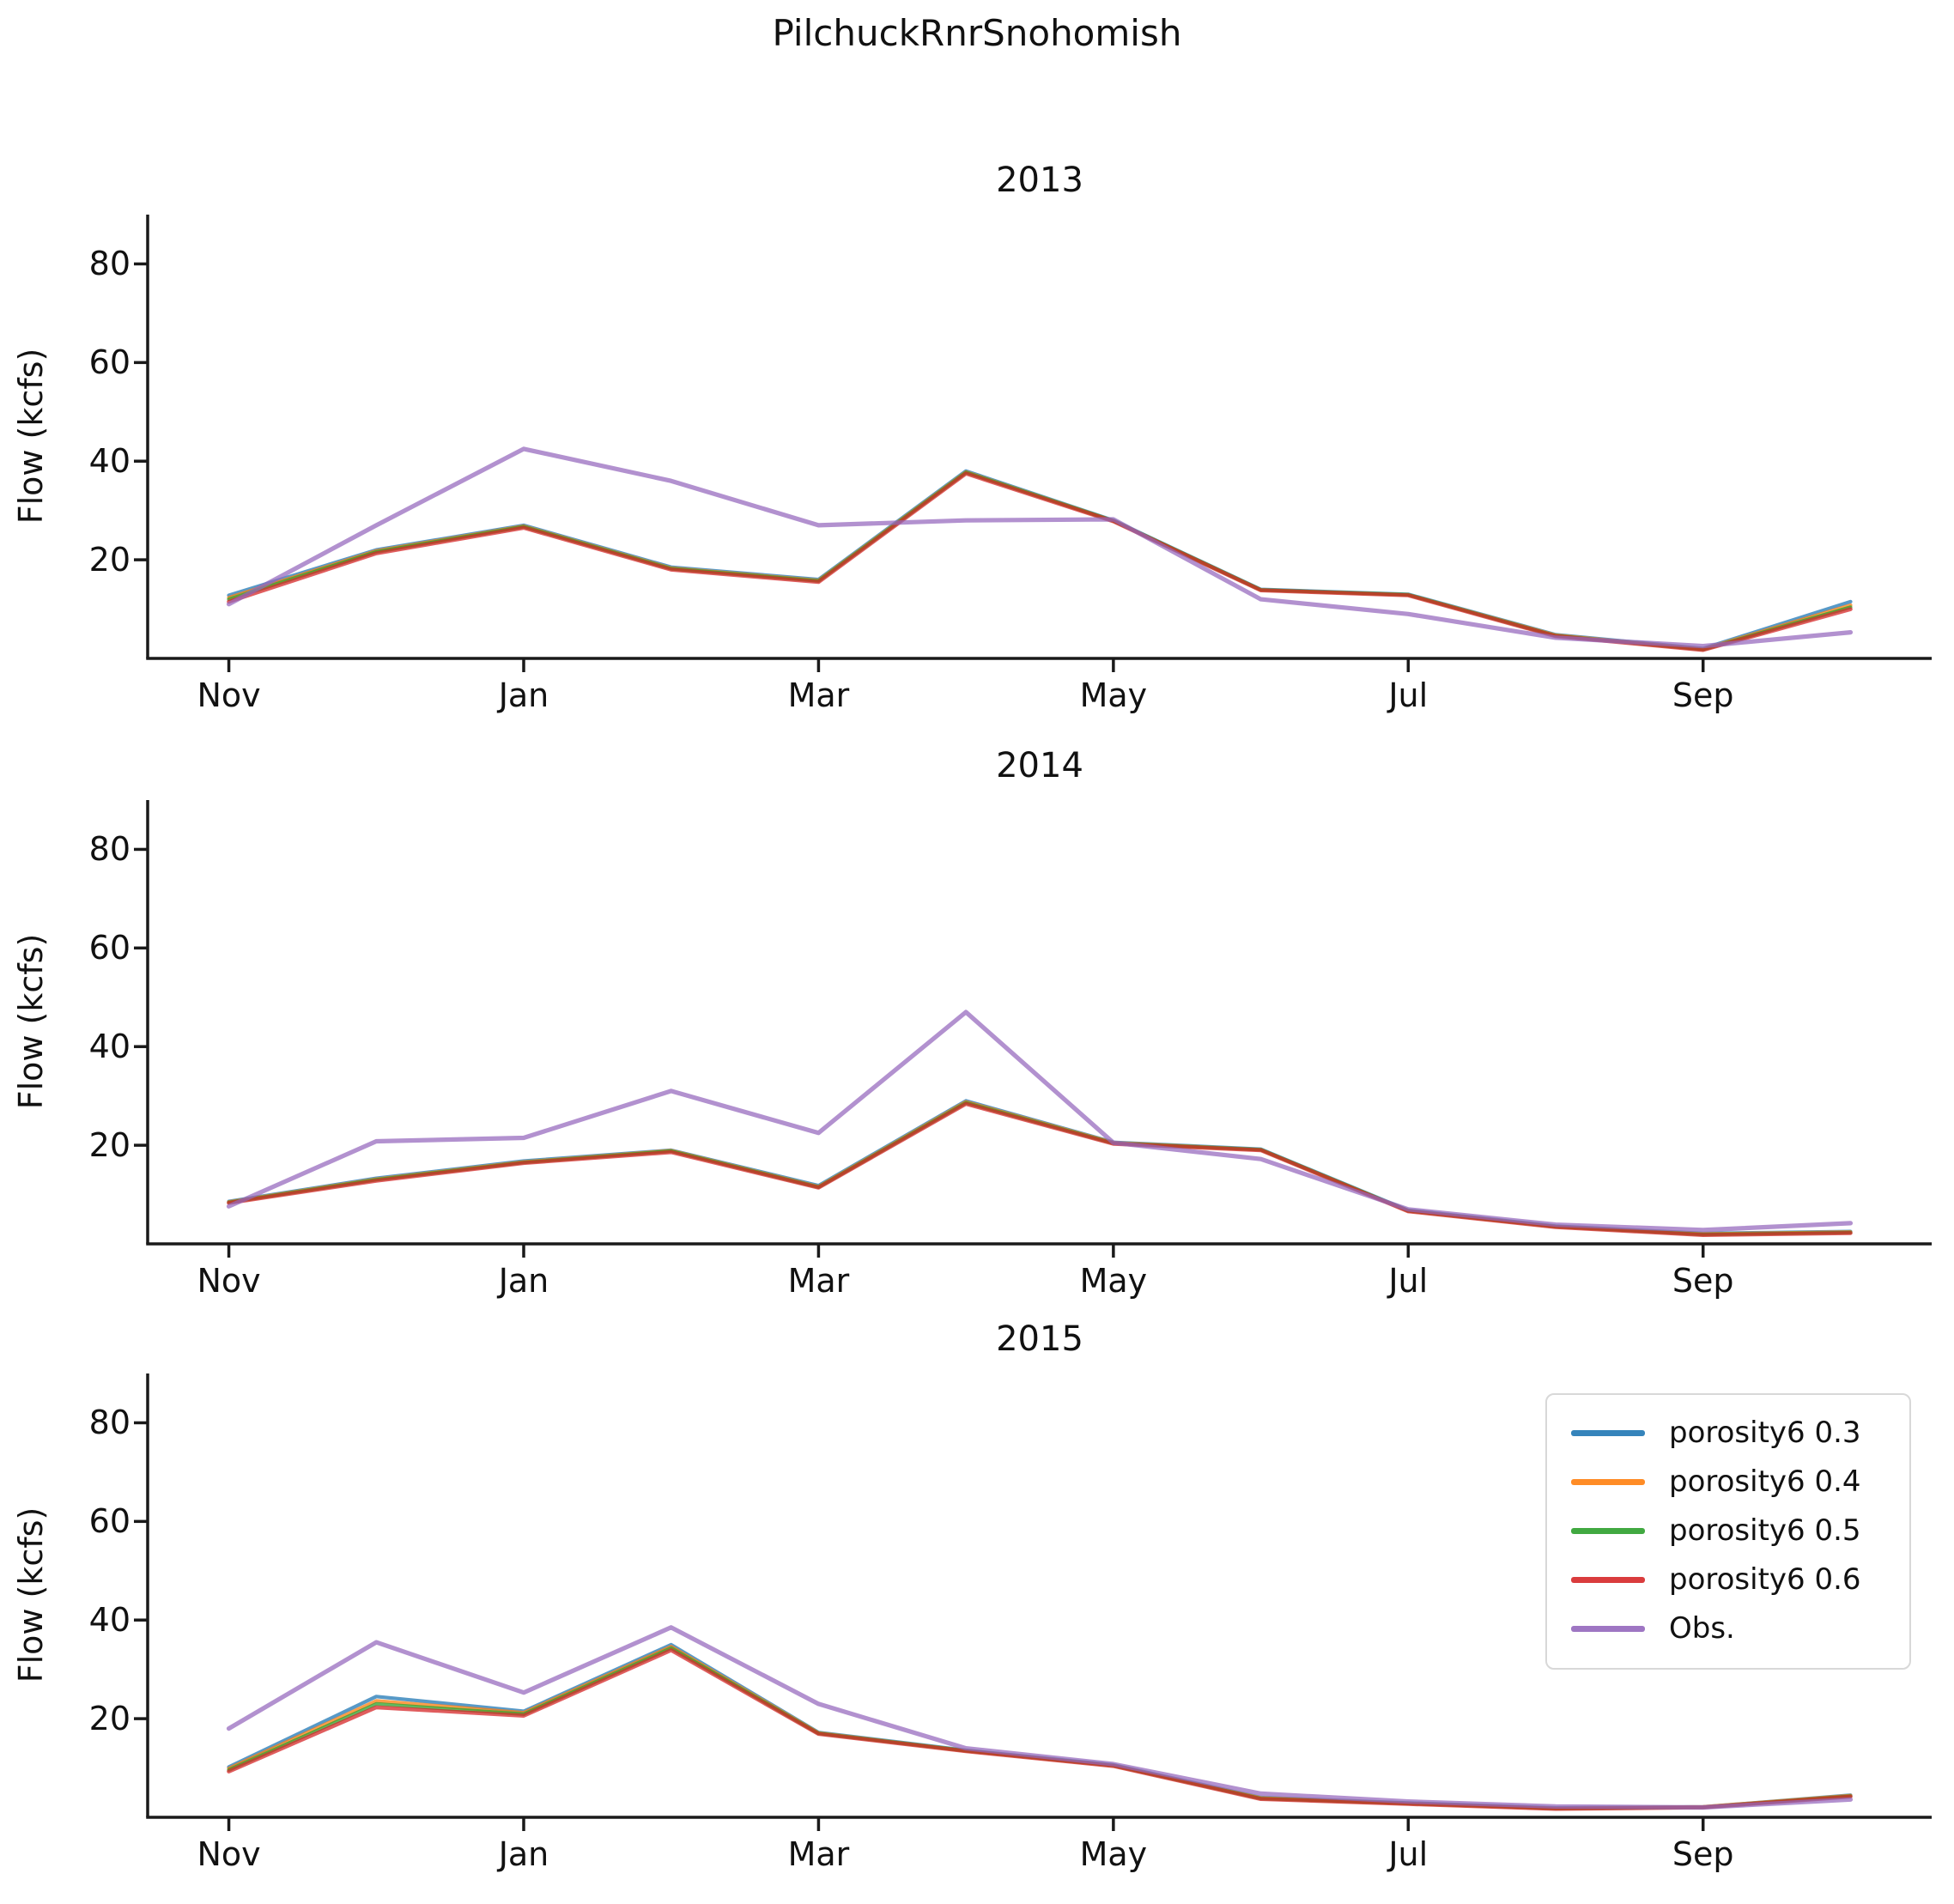  What do you see at coordinates (229, 1281) in the screenshot?
I see `x-tick-label-2014-Nov: Nov` at bounding box center [229, 1281].